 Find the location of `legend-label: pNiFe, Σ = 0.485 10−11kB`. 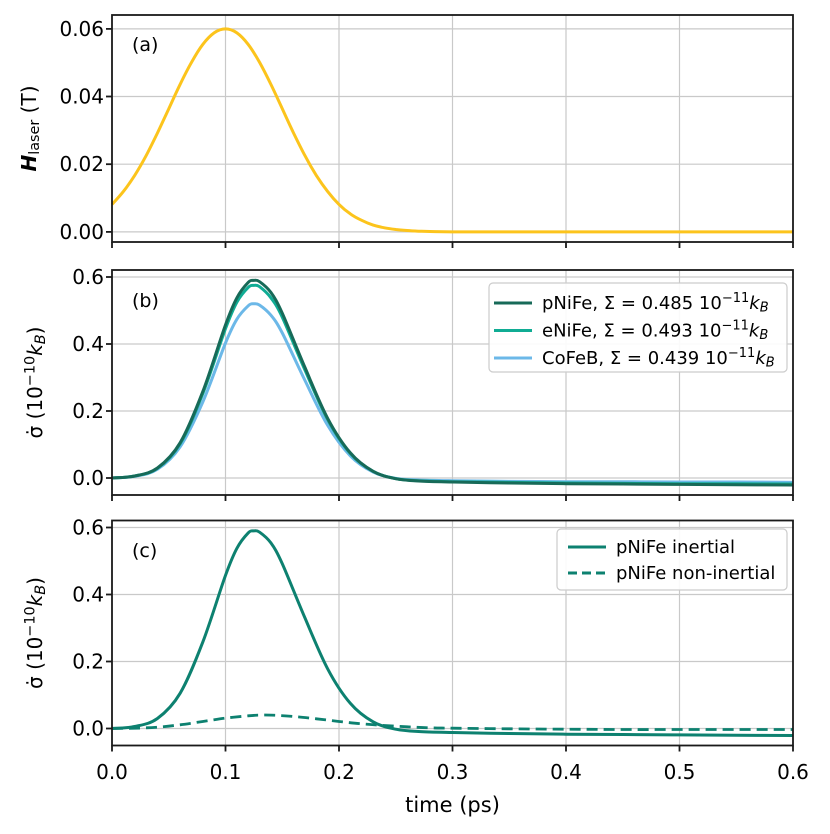

legend-label: pNiFe, Σ = 0.485 10−11kB is located at coordinates (655, 303).